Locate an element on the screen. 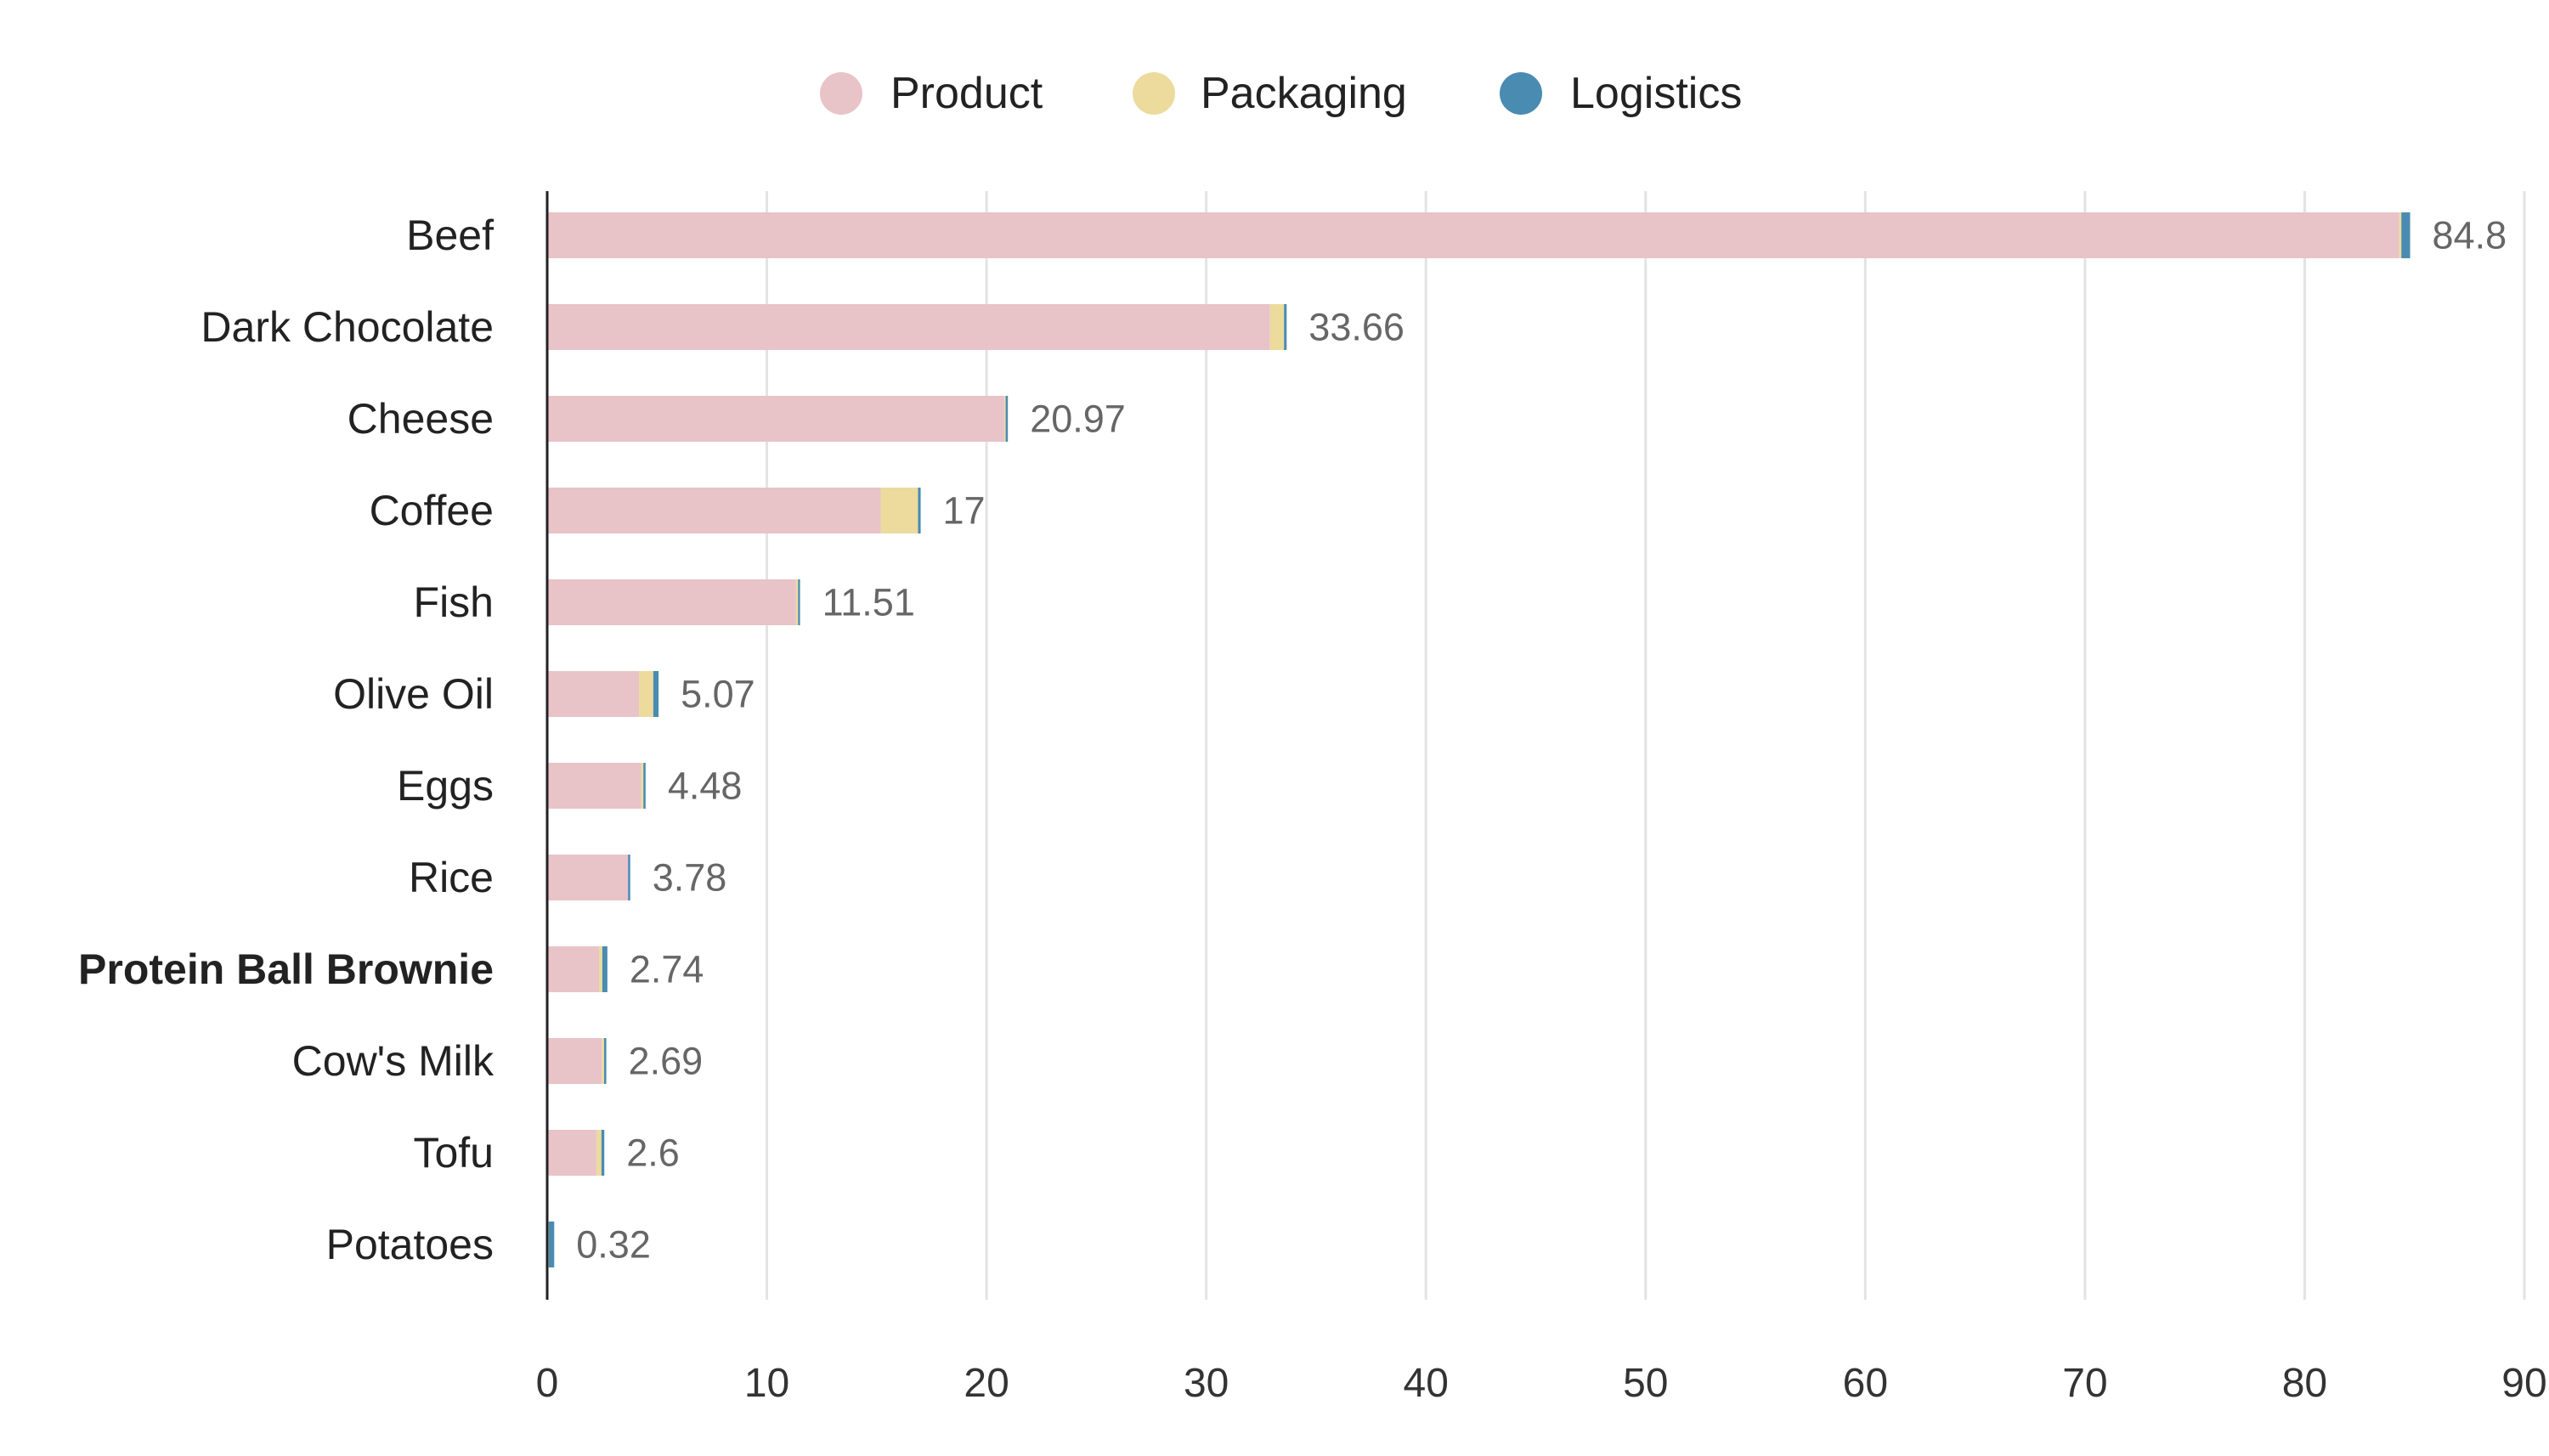  x-tick-label: 0 is located at coordinates (547, 1384).